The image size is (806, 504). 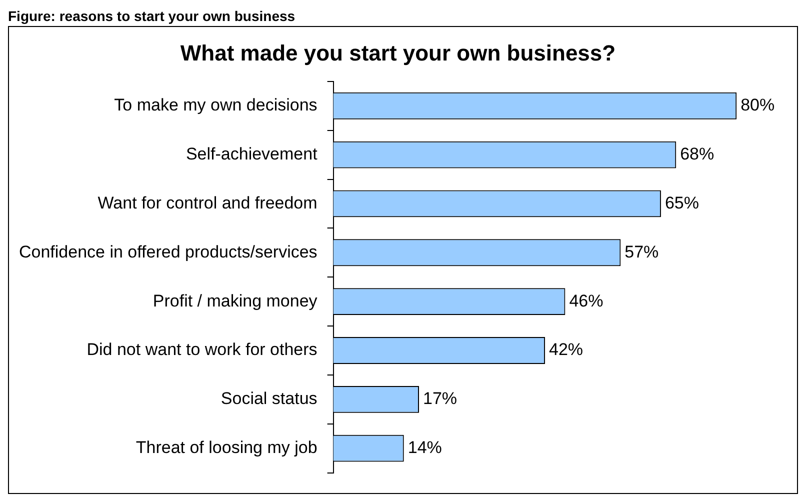 I want to click on y-tick-label: Did not want to work for others, so click(x=202, y=350).